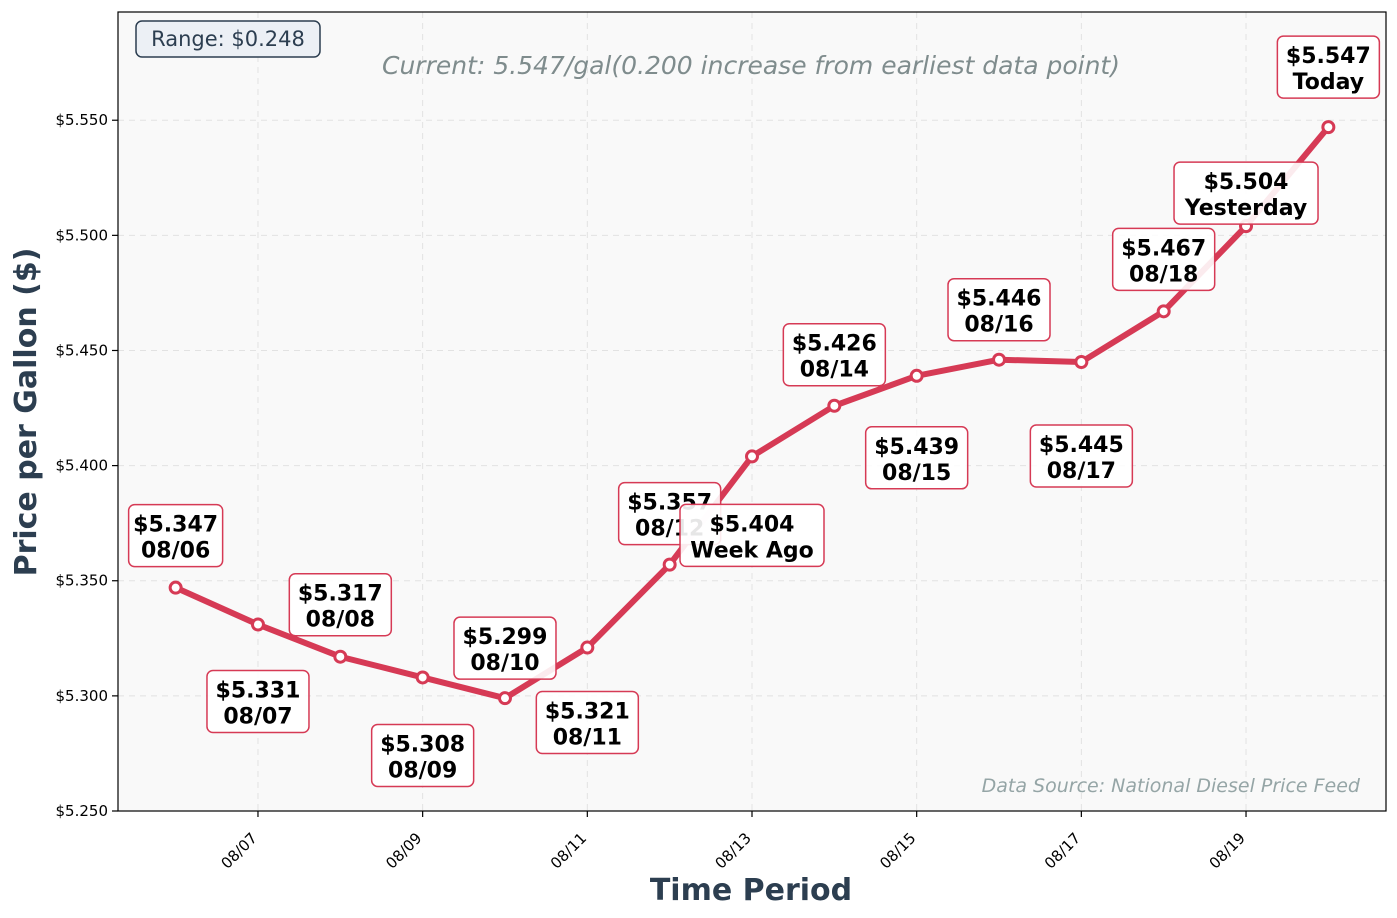 The width and height of the screenshot is (1397, 918). I want to click on y-tick-label: $5.300, so click(82, 696).